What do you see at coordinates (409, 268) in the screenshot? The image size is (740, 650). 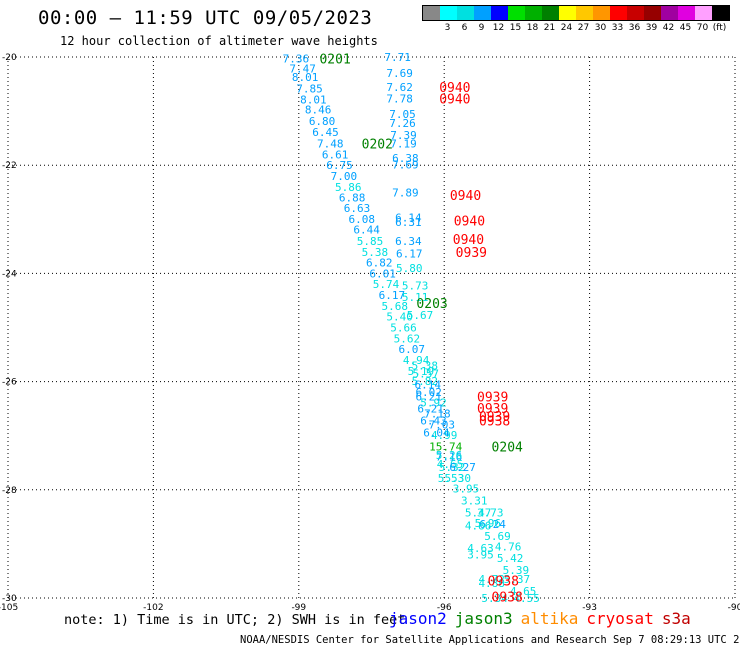 I see `wave-height-label: 5.80` at bounding box center [409, 268].